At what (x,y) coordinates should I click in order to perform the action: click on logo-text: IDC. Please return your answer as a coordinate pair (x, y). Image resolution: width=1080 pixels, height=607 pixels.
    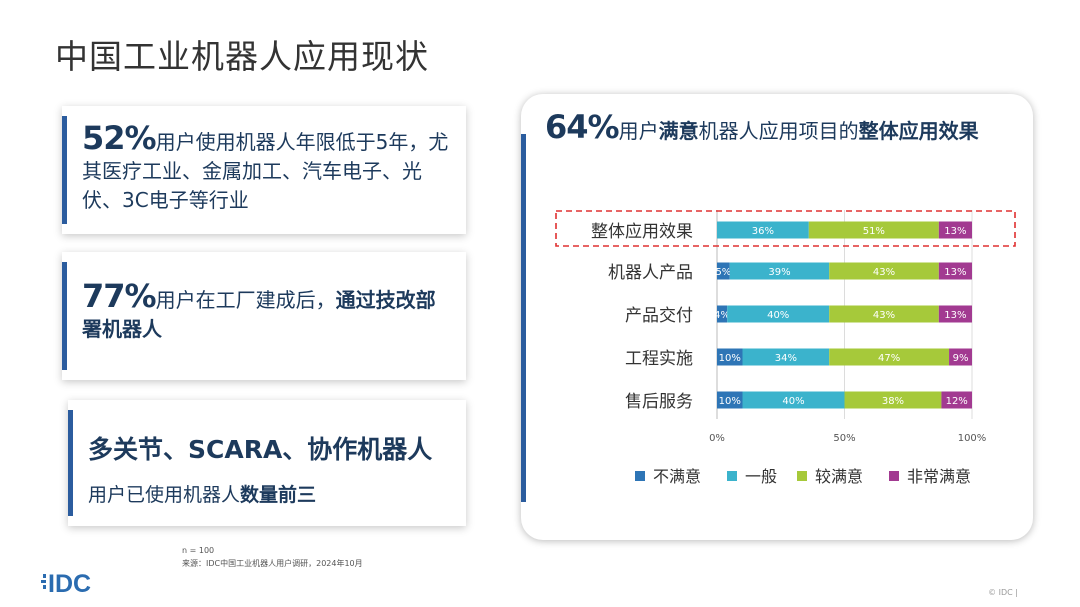
    Looking at the image, I should click on (69, 584).